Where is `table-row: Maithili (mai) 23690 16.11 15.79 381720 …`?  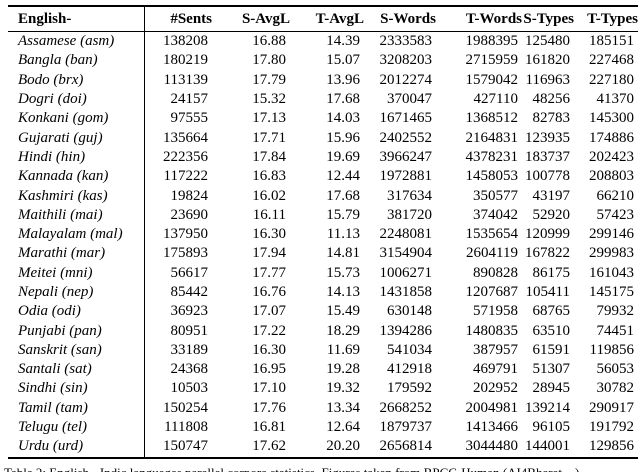 table-row: Maithili (mai) 23690 16.11 15.79 381720 … is located at coordinates (323, 215).